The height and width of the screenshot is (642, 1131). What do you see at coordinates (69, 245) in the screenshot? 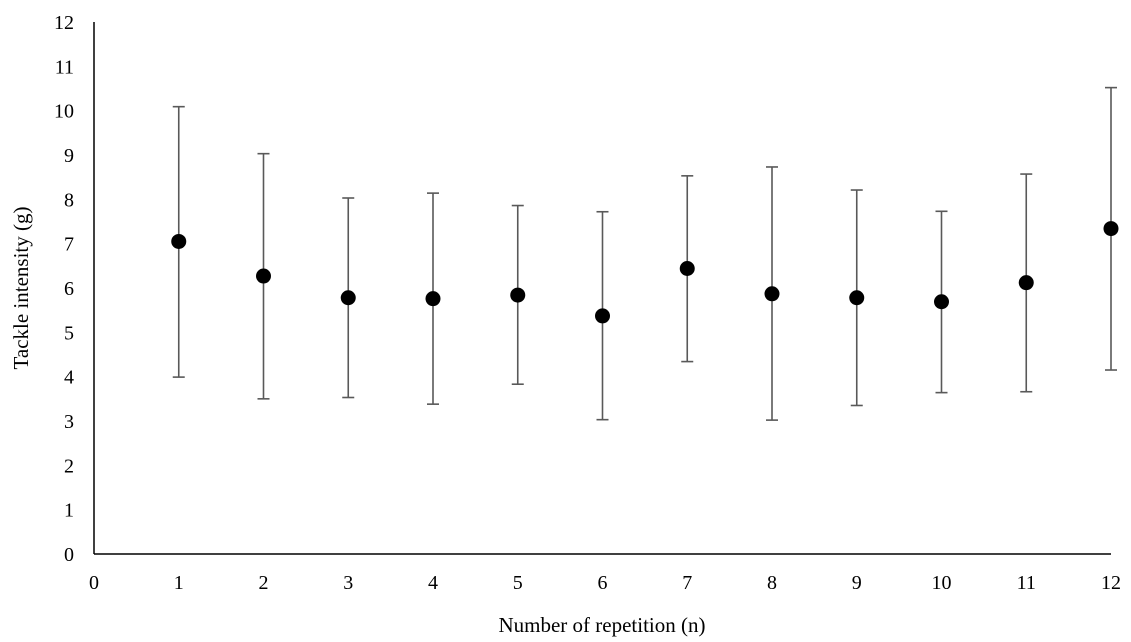
I see `y-tick-label: 7` at bounding box center [69, 245].